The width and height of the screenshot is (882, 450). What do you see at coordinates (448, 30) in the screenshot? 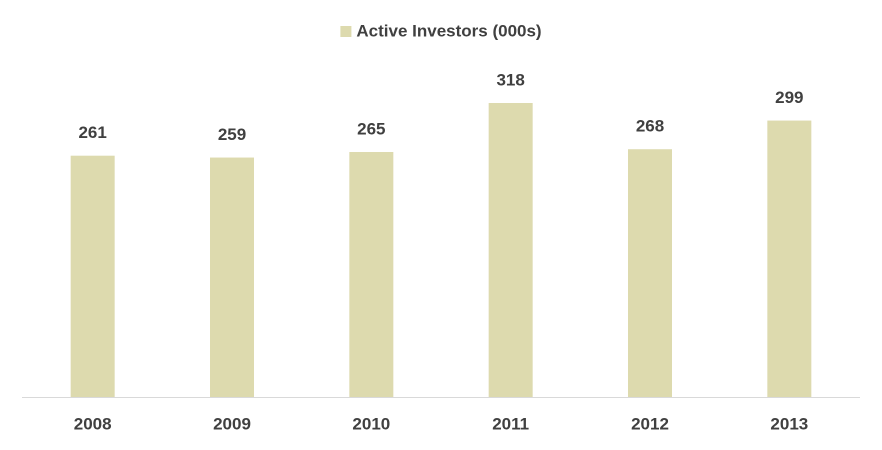
I see `legend-label: Active Investors (000s)` at bounding box center [448, 30].